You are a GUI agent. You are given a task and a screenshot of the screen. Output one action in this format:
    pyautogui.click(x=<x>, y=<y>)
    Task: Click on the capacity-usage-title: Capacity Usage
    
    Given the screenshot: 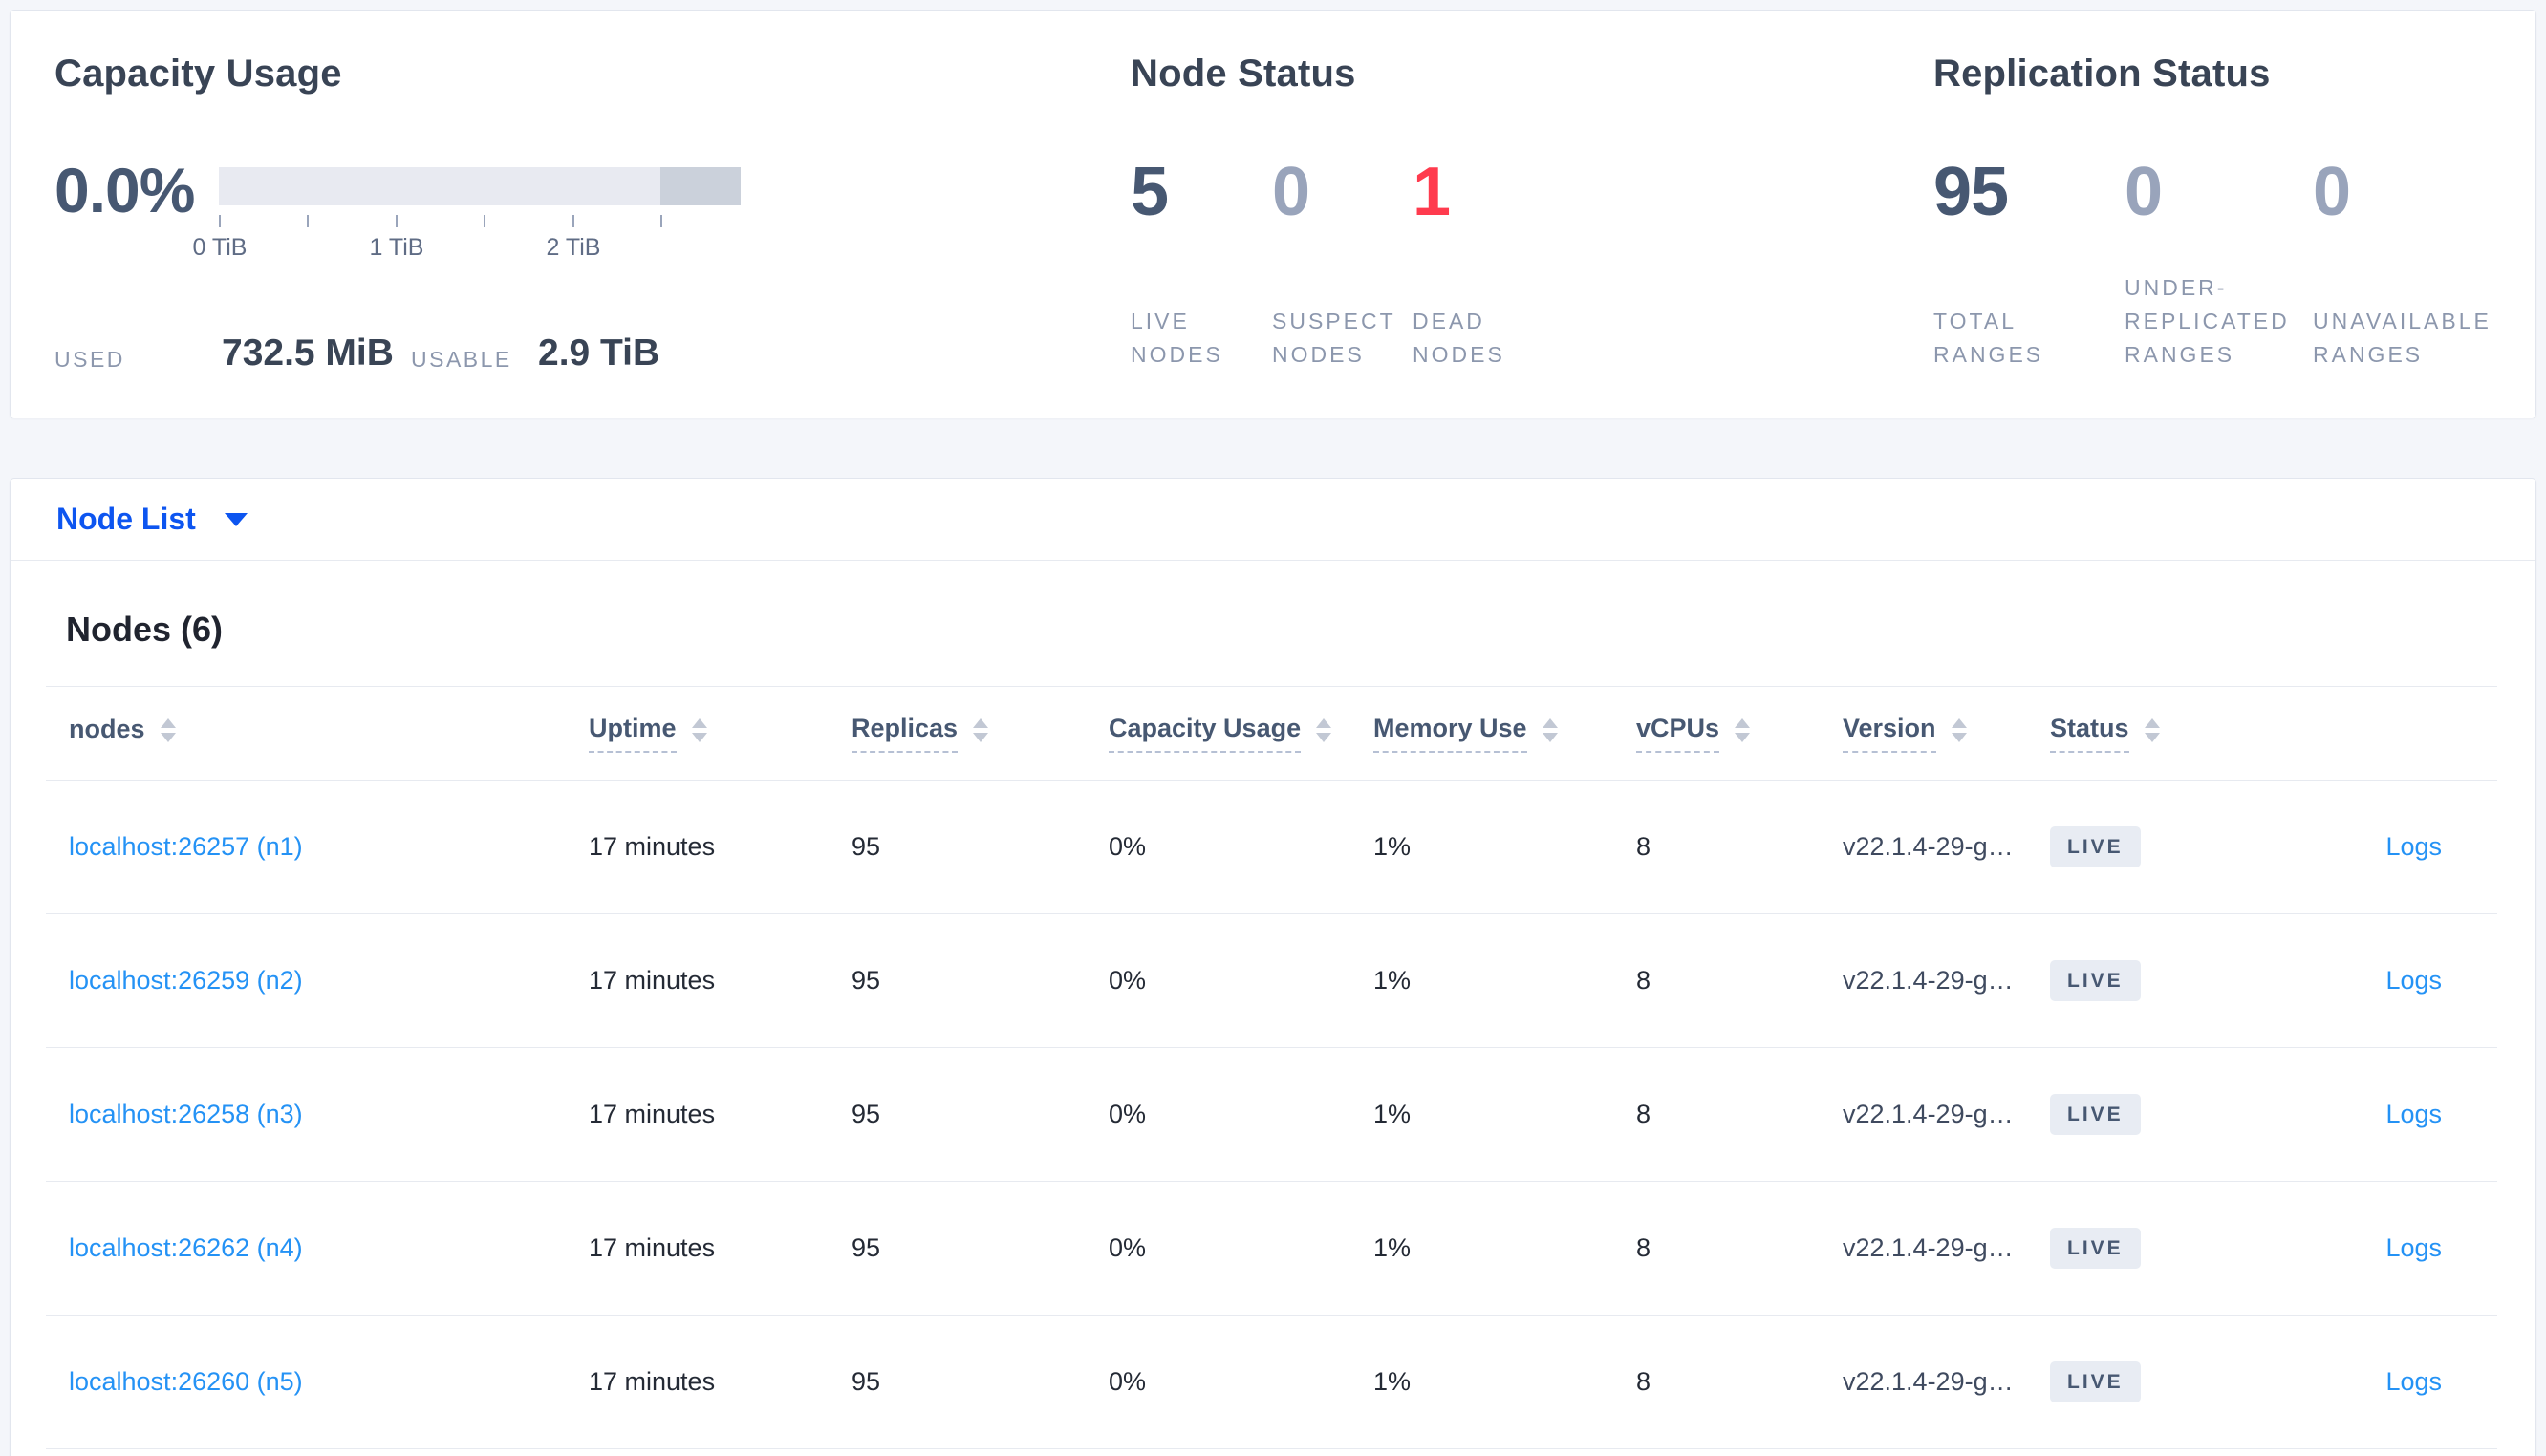 What is the action you would take?
    pyautogui.click(x=198, y=74)
    